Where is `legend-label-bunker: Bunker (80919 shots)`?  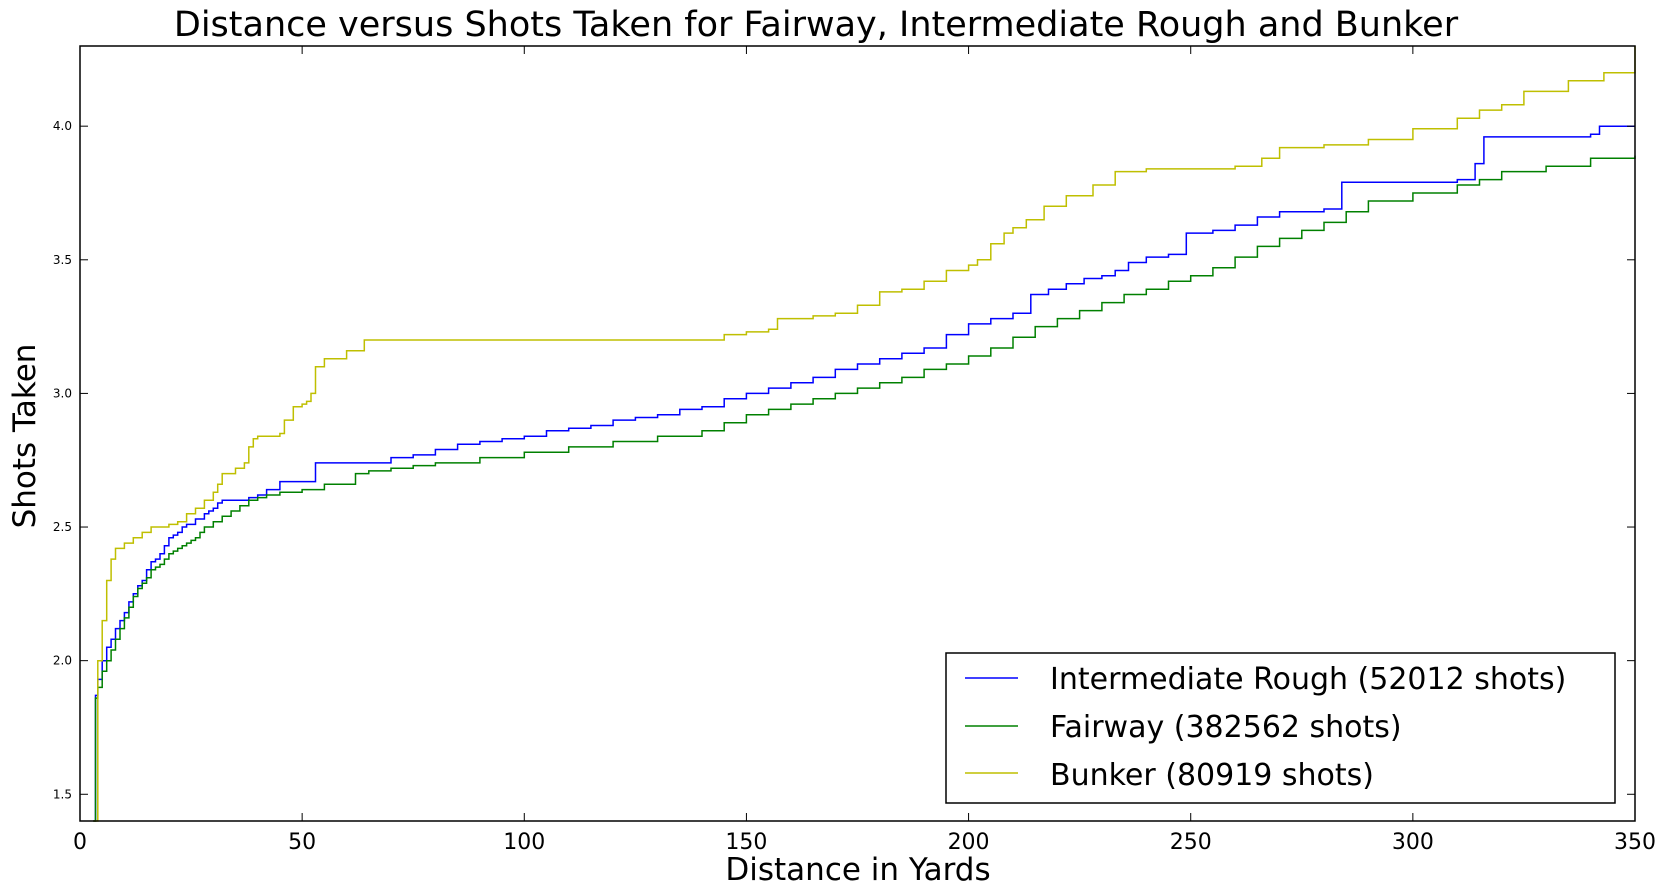 legend-label-bunker: Bunker (80919 shots) is located at coordinates (1212, 775).